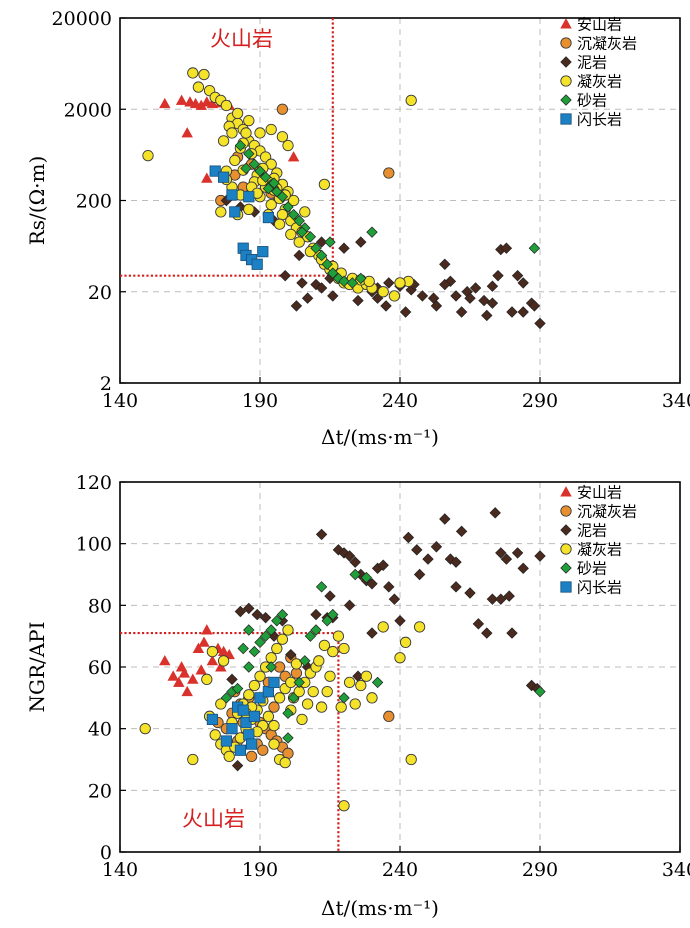  Describe the element at coordinates (106, 853) in the screenshot. I see `y-tick-label: 0` at that location.